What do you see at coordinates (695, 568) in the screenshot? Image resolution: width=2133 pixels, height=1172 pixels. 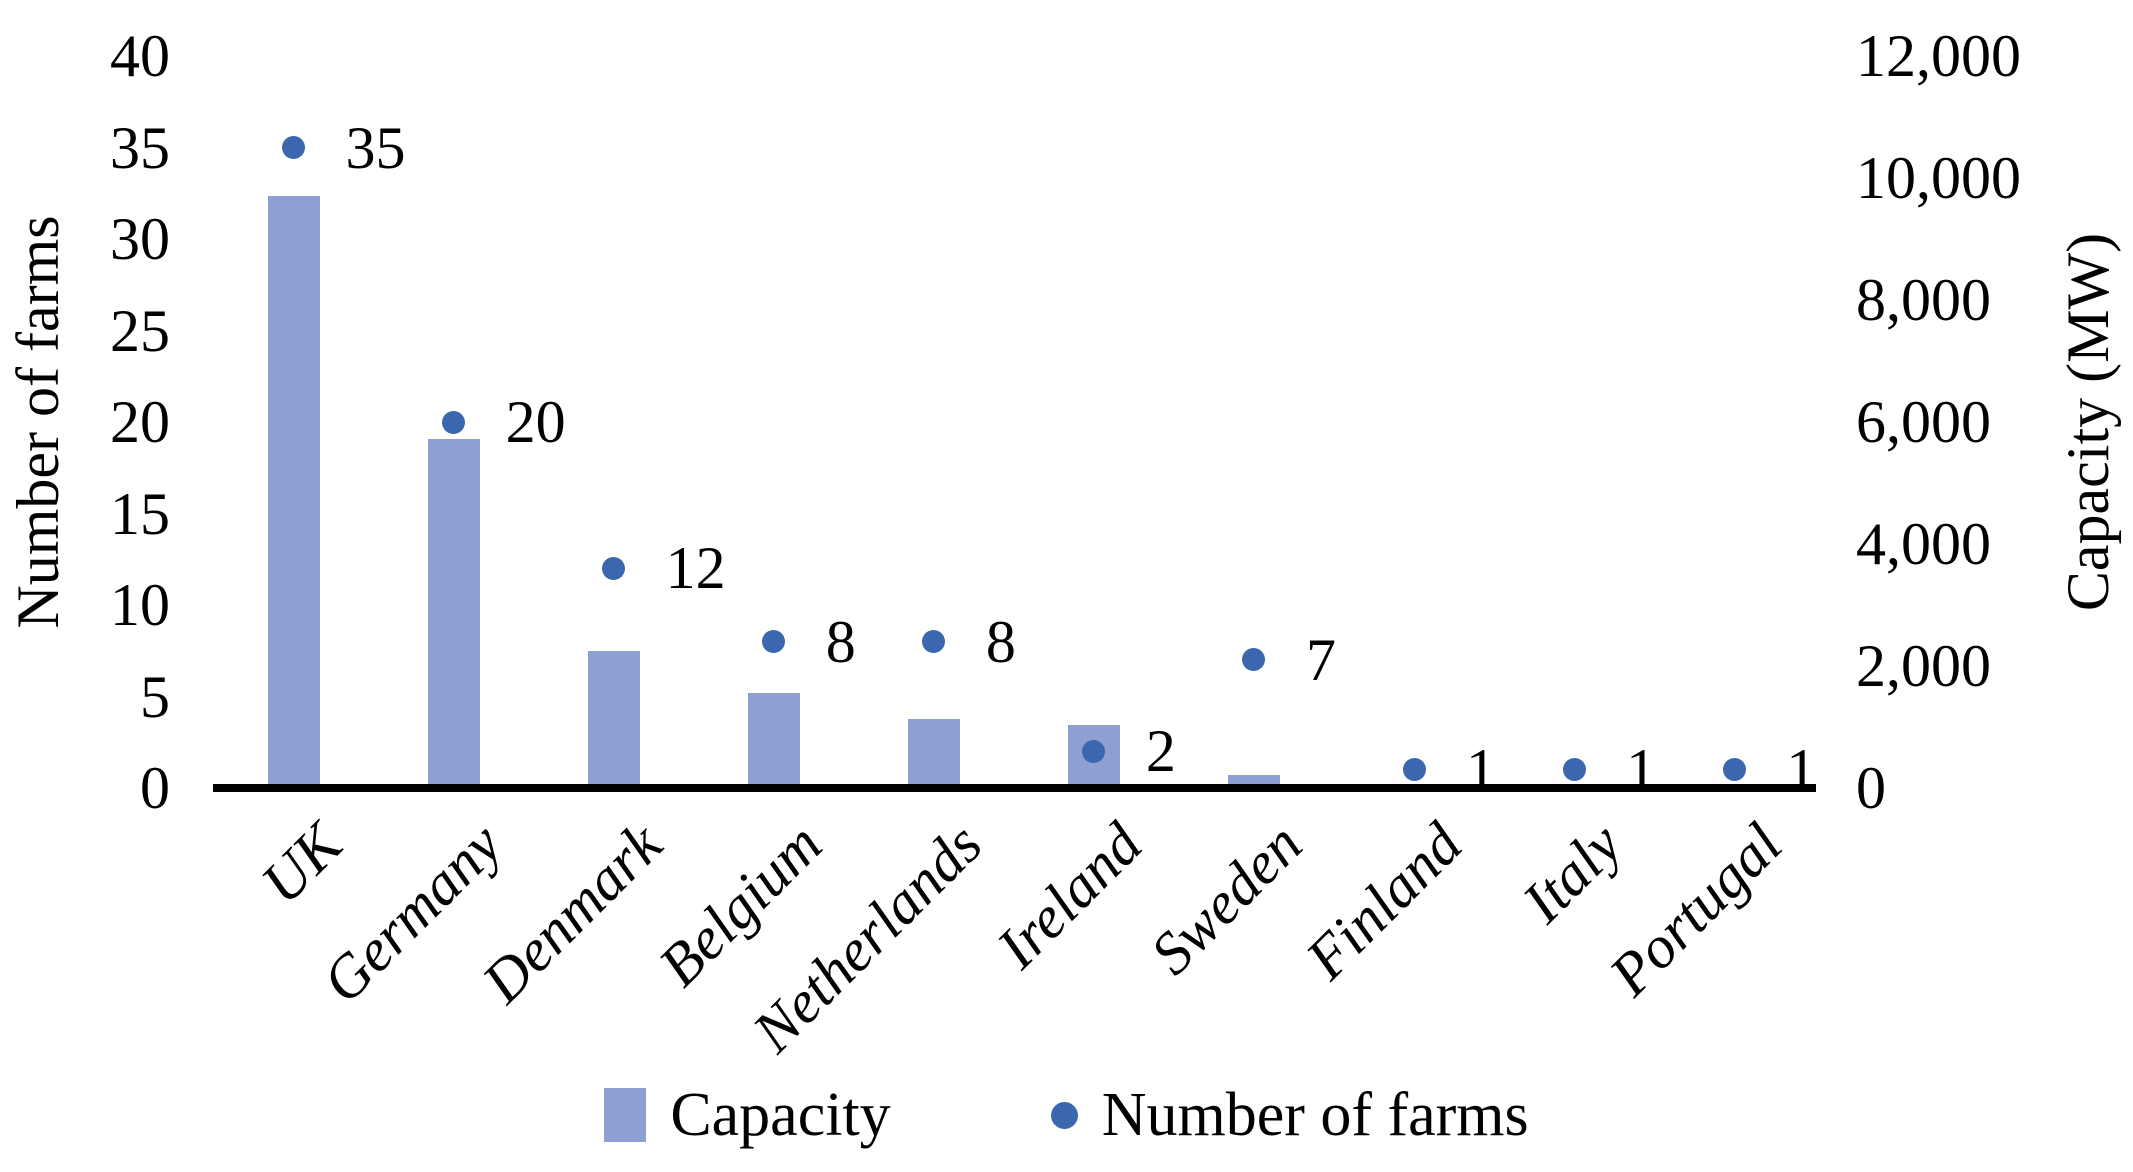 I see `farms-data-label: 12` at bounding box center [695, 568].